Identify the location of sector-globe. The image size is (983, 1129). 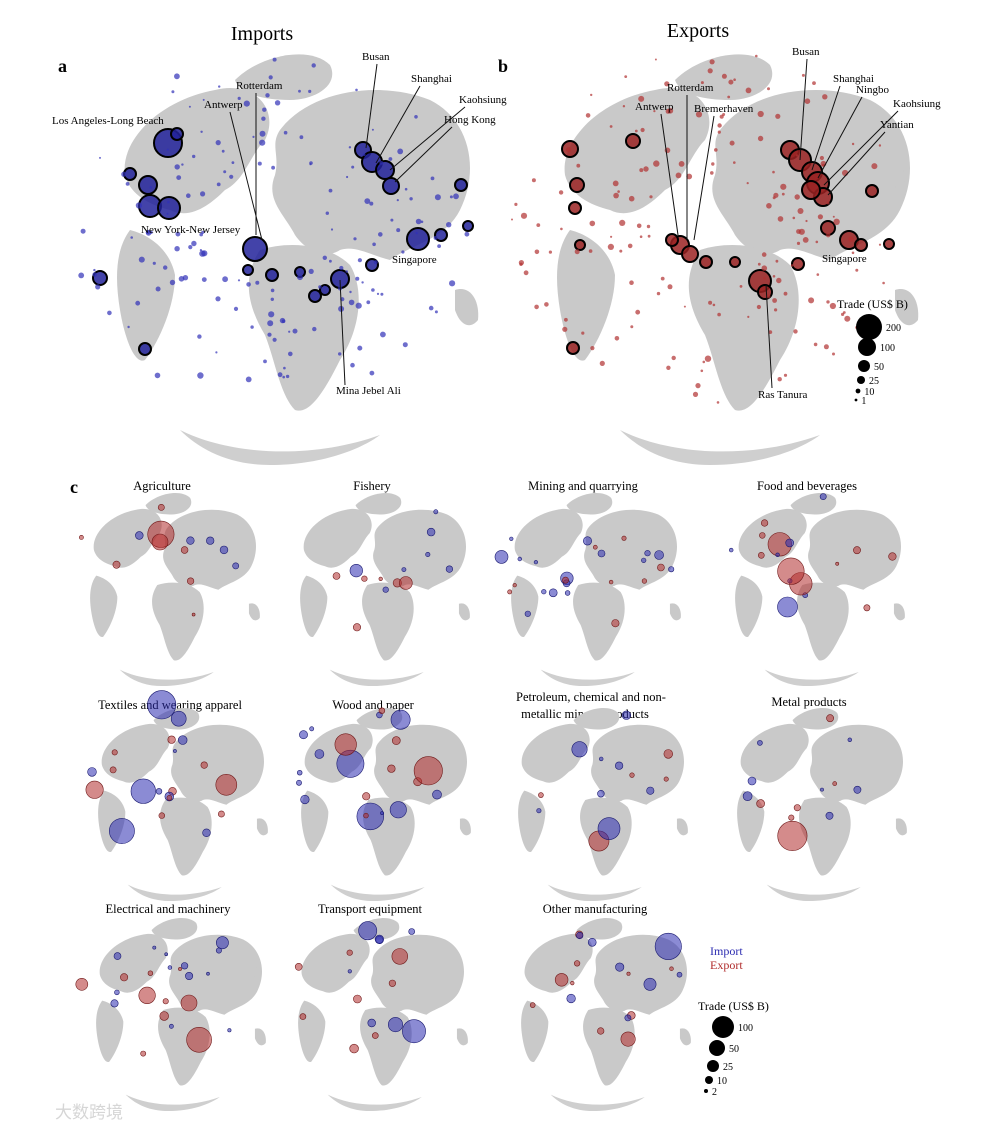
(603, 805).